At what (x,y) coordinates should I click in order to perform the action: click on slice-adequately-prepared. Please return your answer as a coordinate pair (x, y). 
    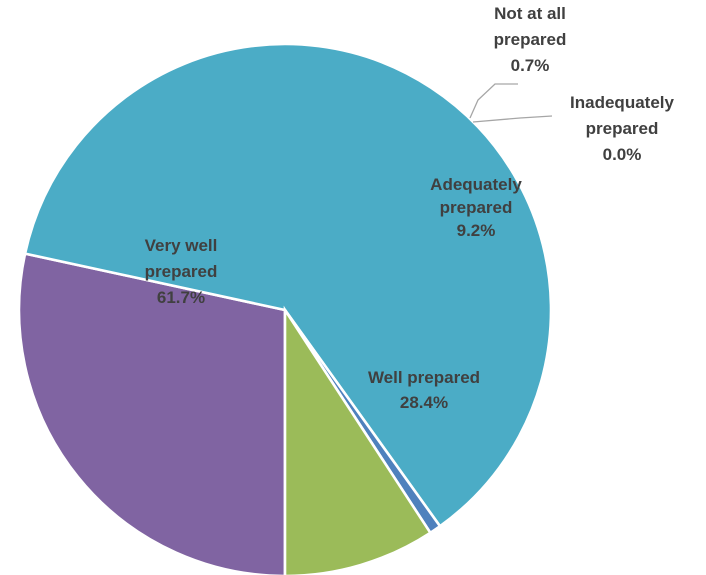
    Looking at the image, I should click on (358, 440).